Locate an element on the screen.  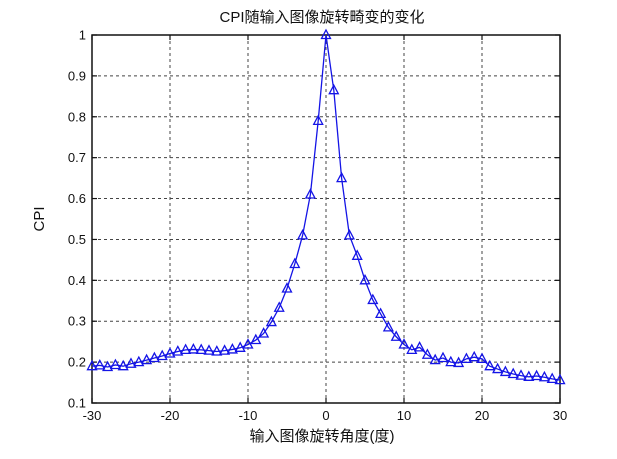
x-tick-label: 10 is located at coordinates (404, 415).